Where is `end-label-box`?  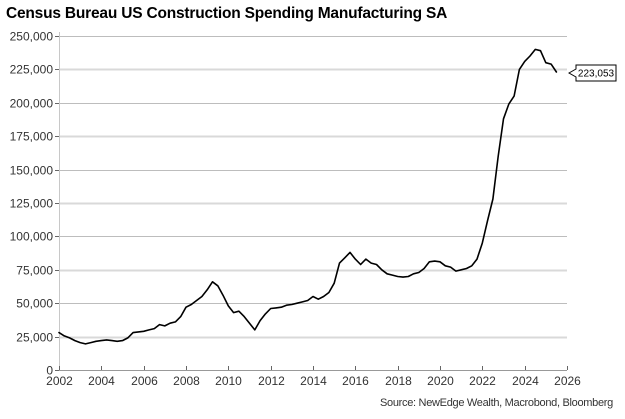
end-label-box is located at coordinates (592, 73).